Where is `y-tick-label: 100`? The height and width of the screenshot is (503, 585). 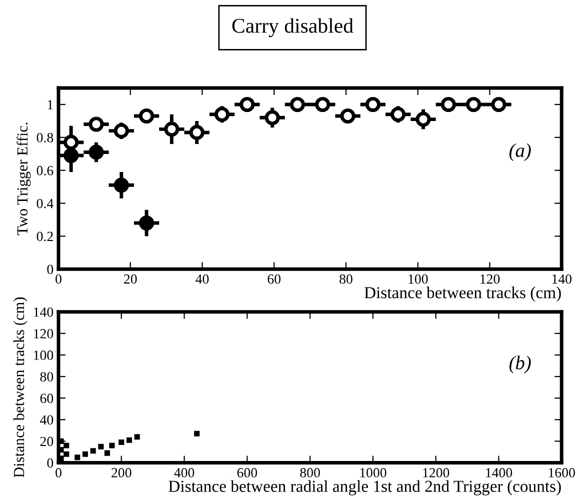 y-tick-label: 100 is located at coordinates (44, 355).